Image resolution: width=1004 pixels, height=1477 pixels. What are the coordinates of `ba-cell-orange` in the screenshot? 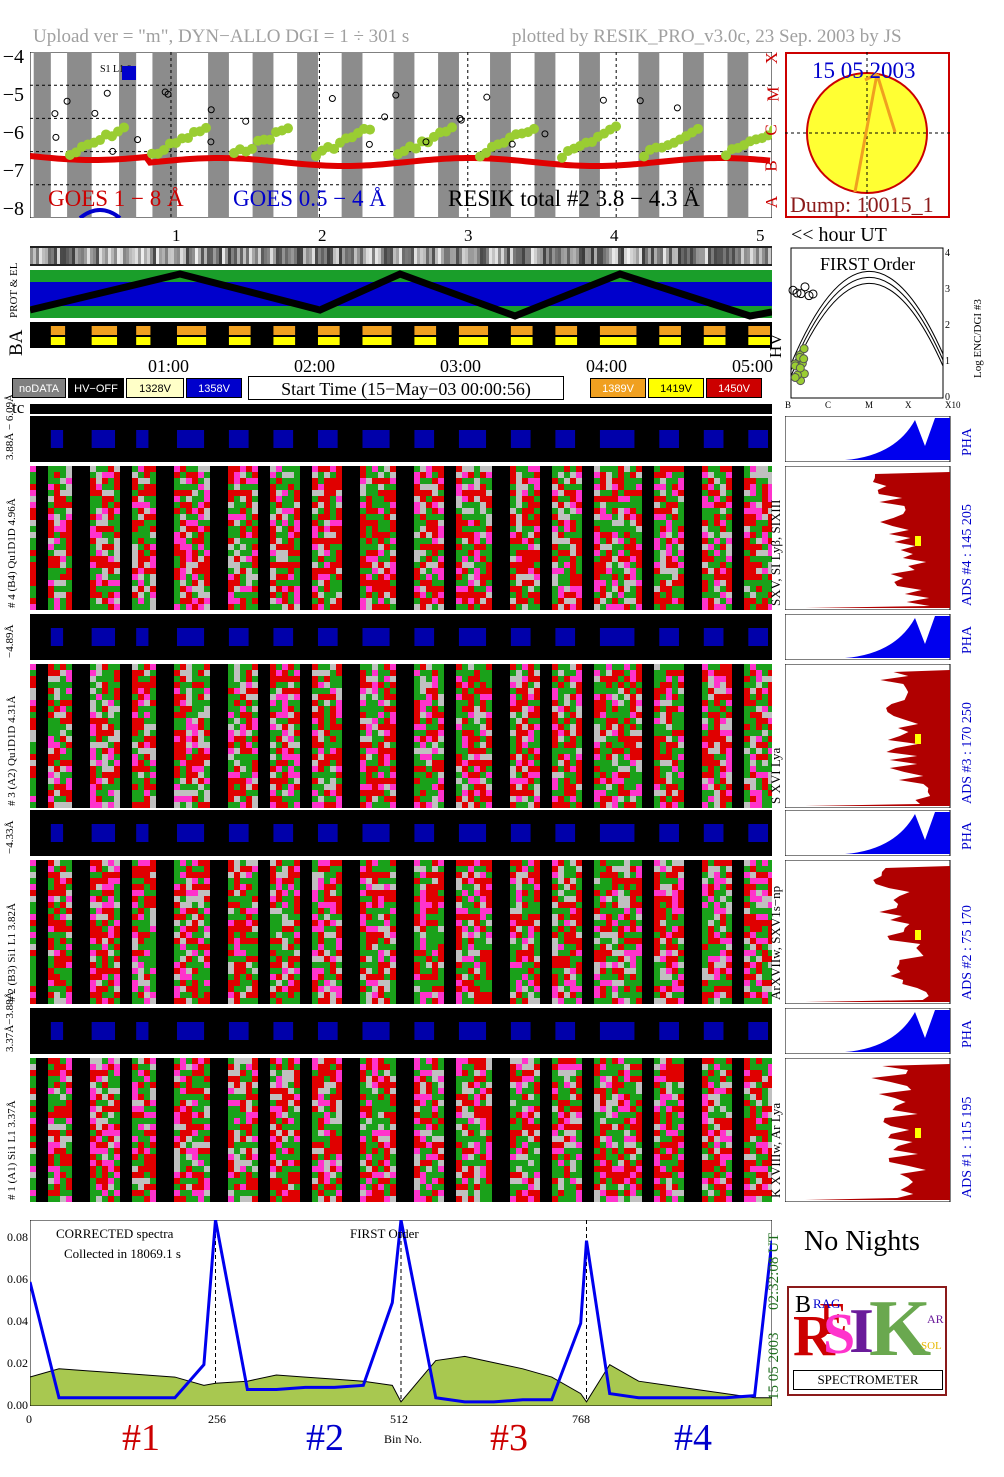 It's located at (670, 330).